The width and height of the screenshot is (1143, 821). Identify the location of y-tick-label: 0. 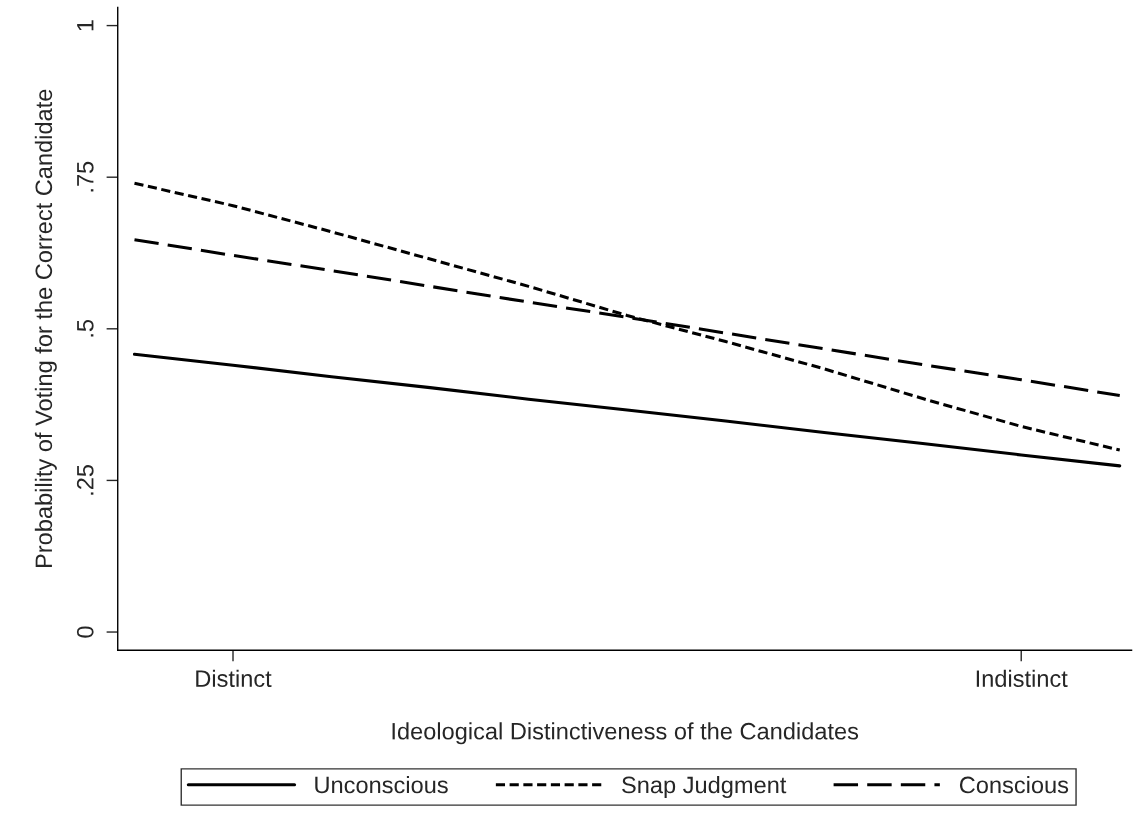
(85, 632).